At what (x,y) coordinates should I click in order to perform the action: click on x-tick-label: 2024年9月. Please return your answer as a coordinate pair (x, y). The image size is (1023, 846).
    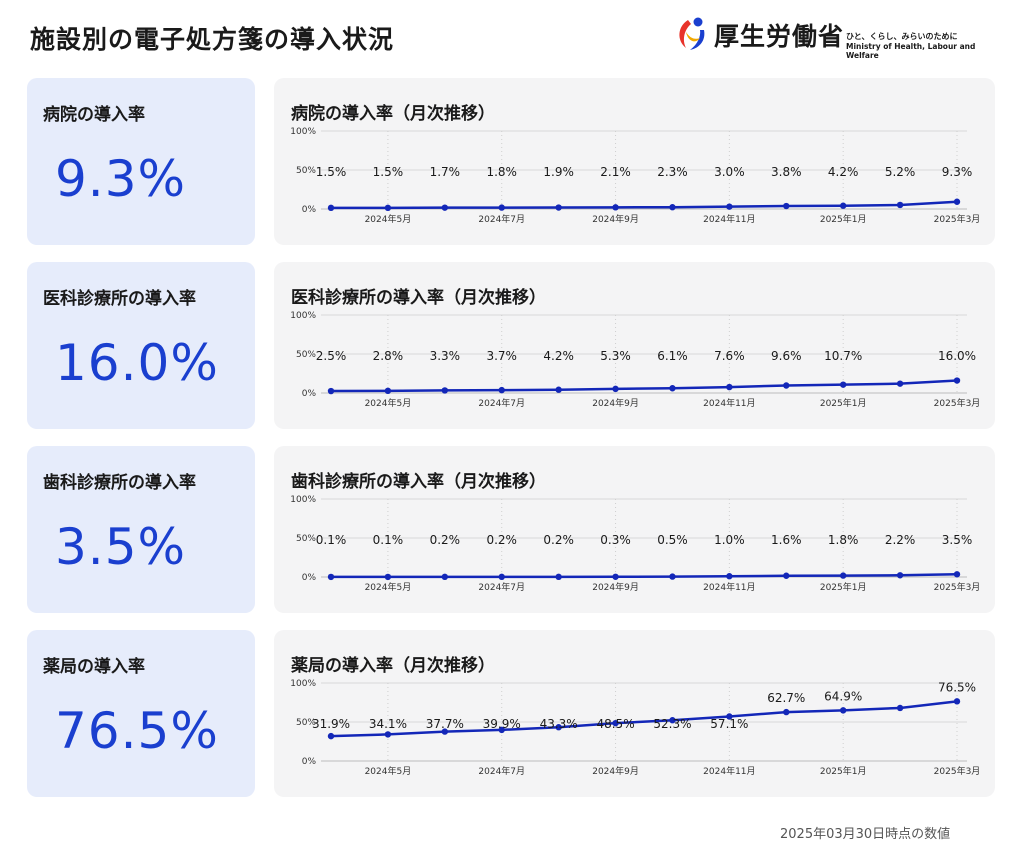
    Looking at the image, I should click on (615, 403).